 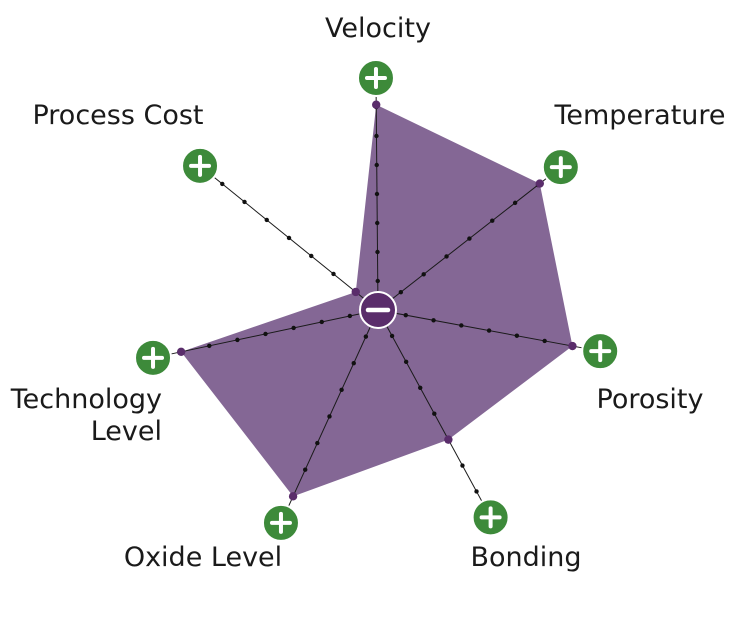 I want to click on axis-label-line: Temperature, so click(x=639, y=115).